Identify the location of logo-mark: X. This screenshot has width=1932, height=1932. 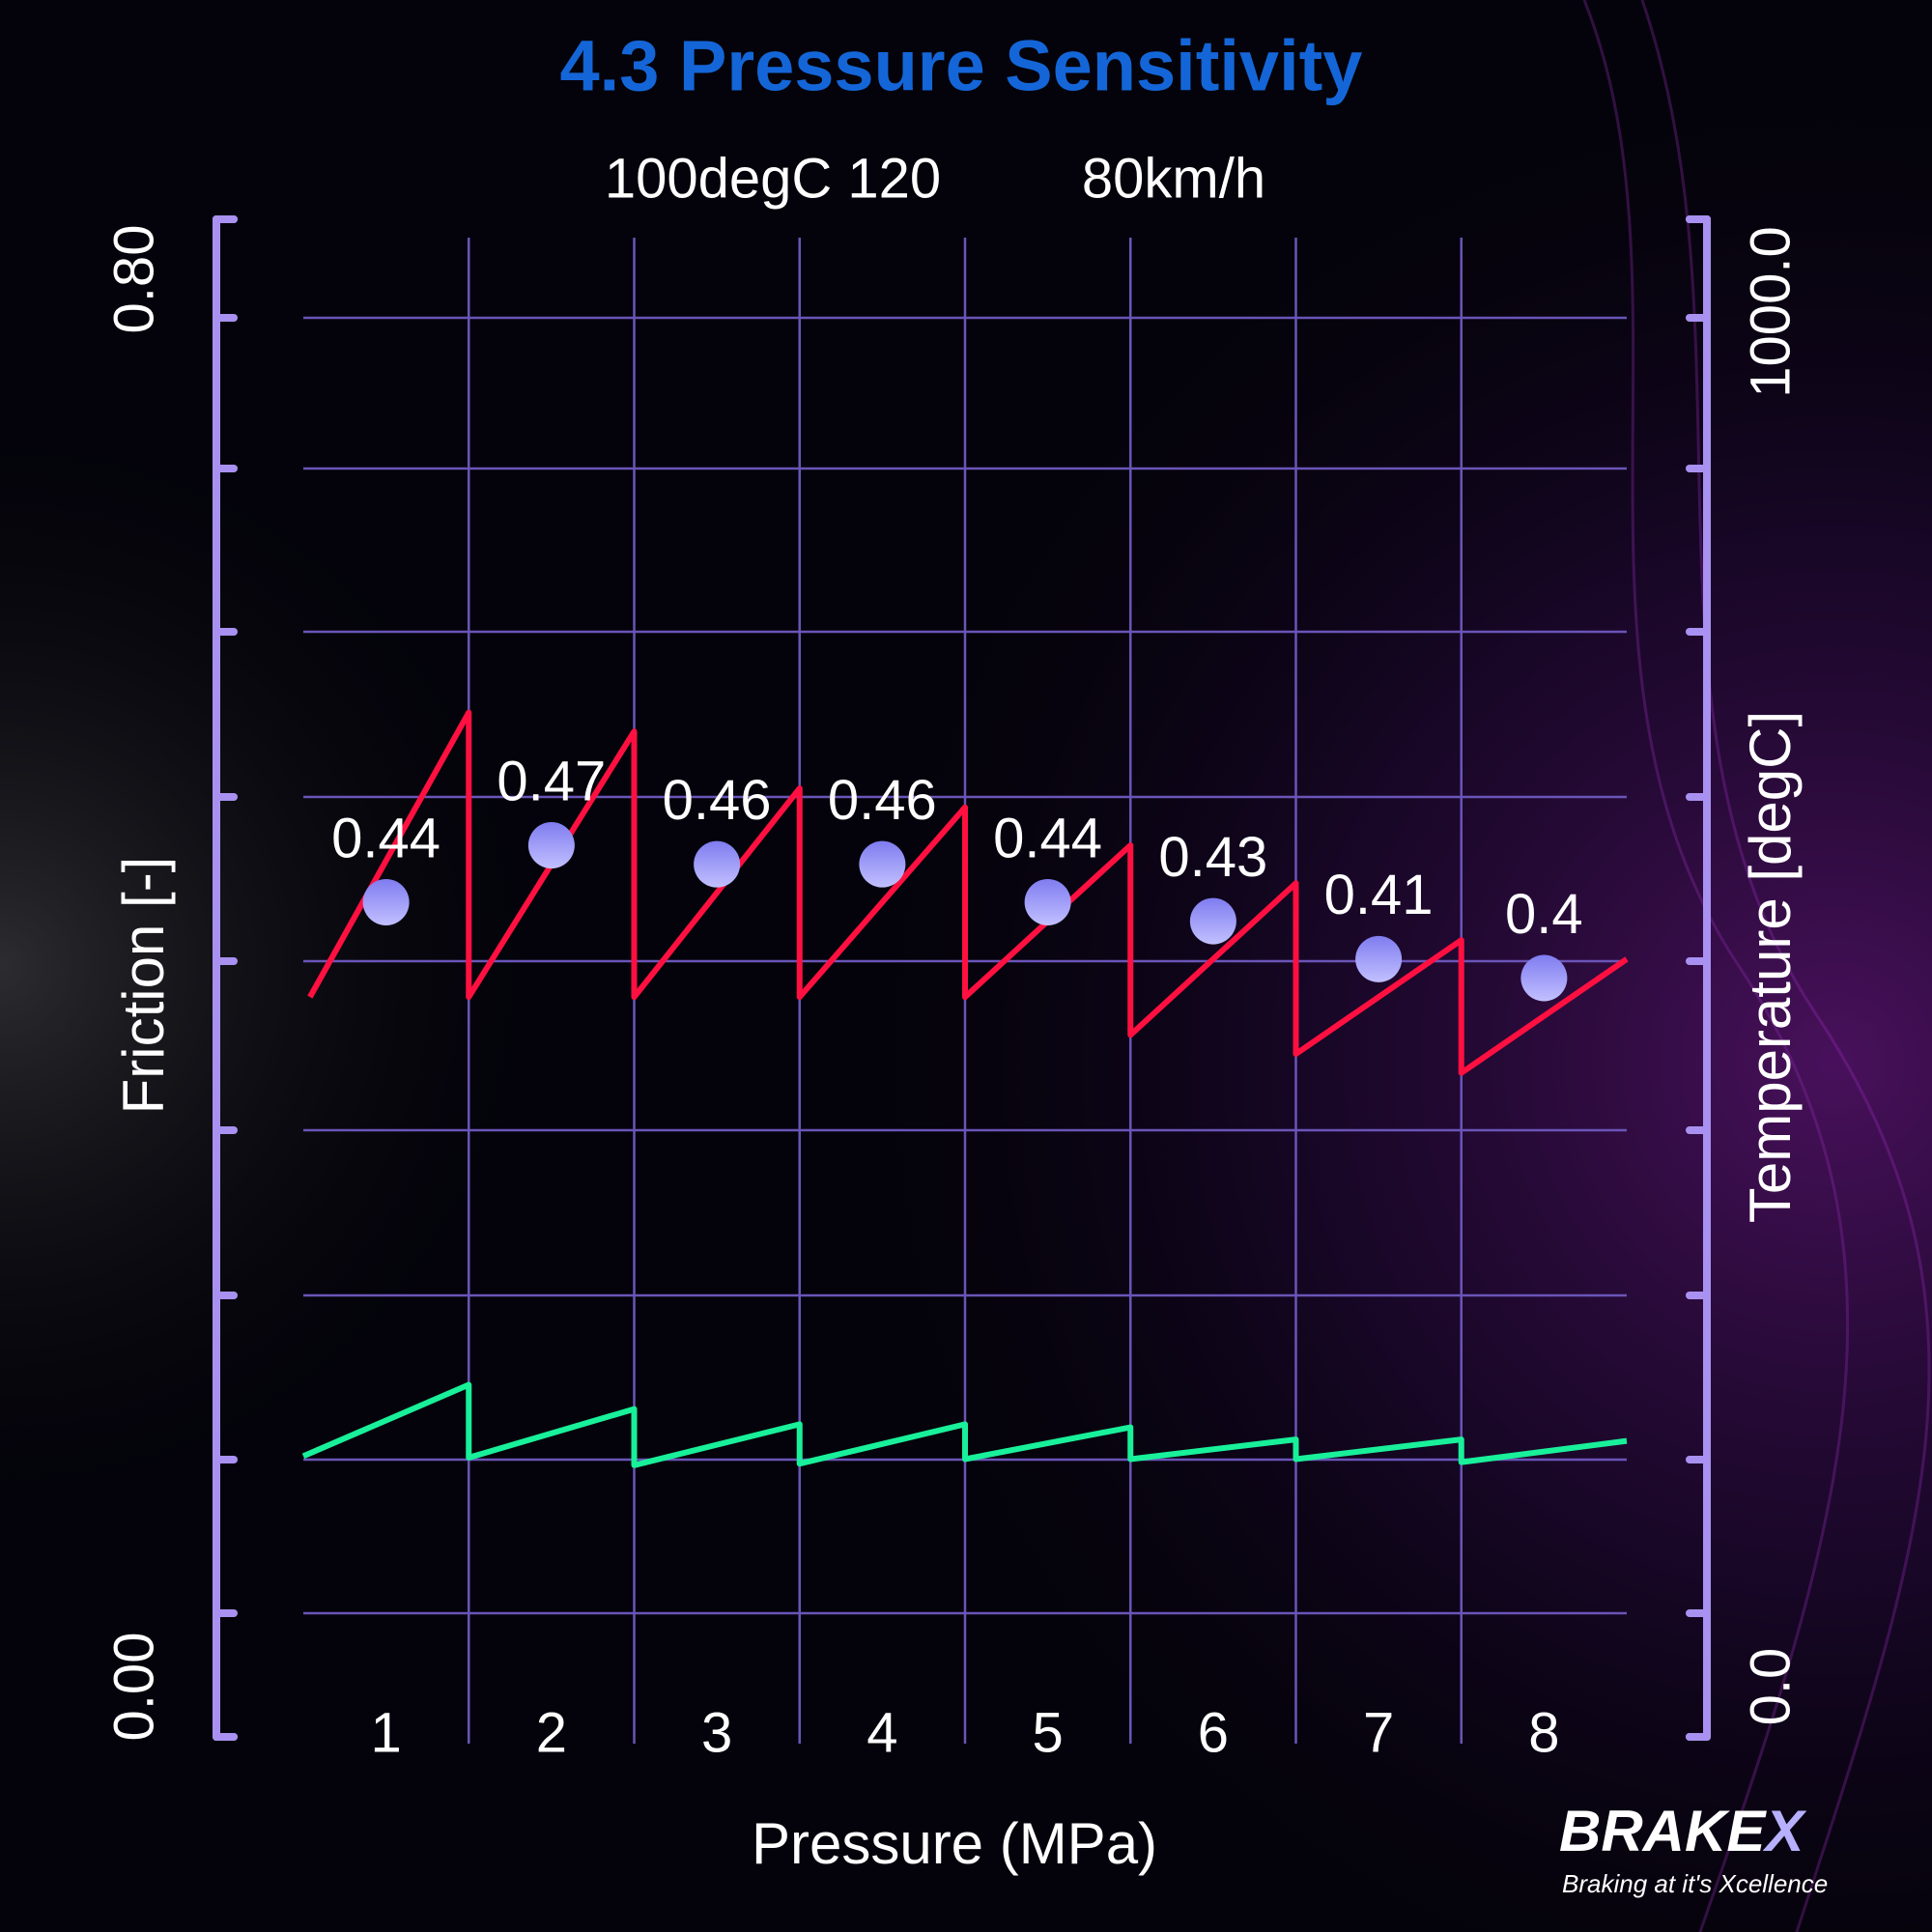
(1784, 1831).